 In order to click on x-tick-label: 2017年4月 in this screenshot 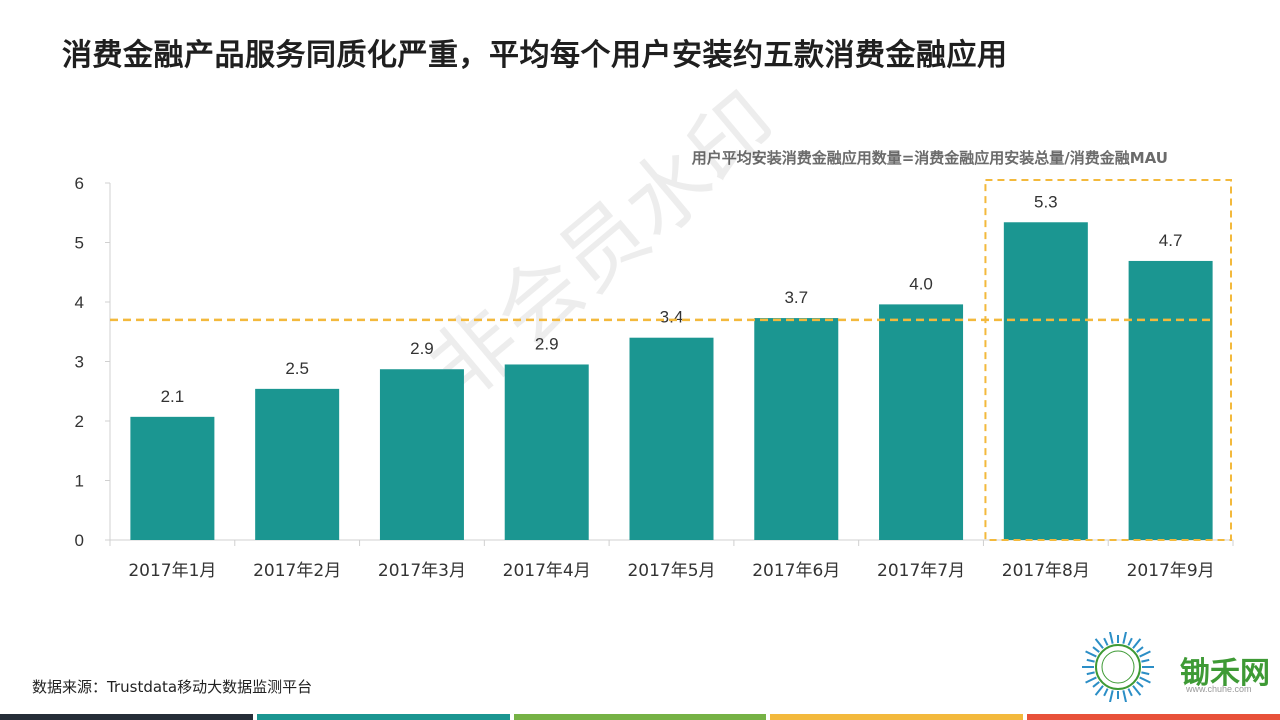, I will do `click(547, 571)`.